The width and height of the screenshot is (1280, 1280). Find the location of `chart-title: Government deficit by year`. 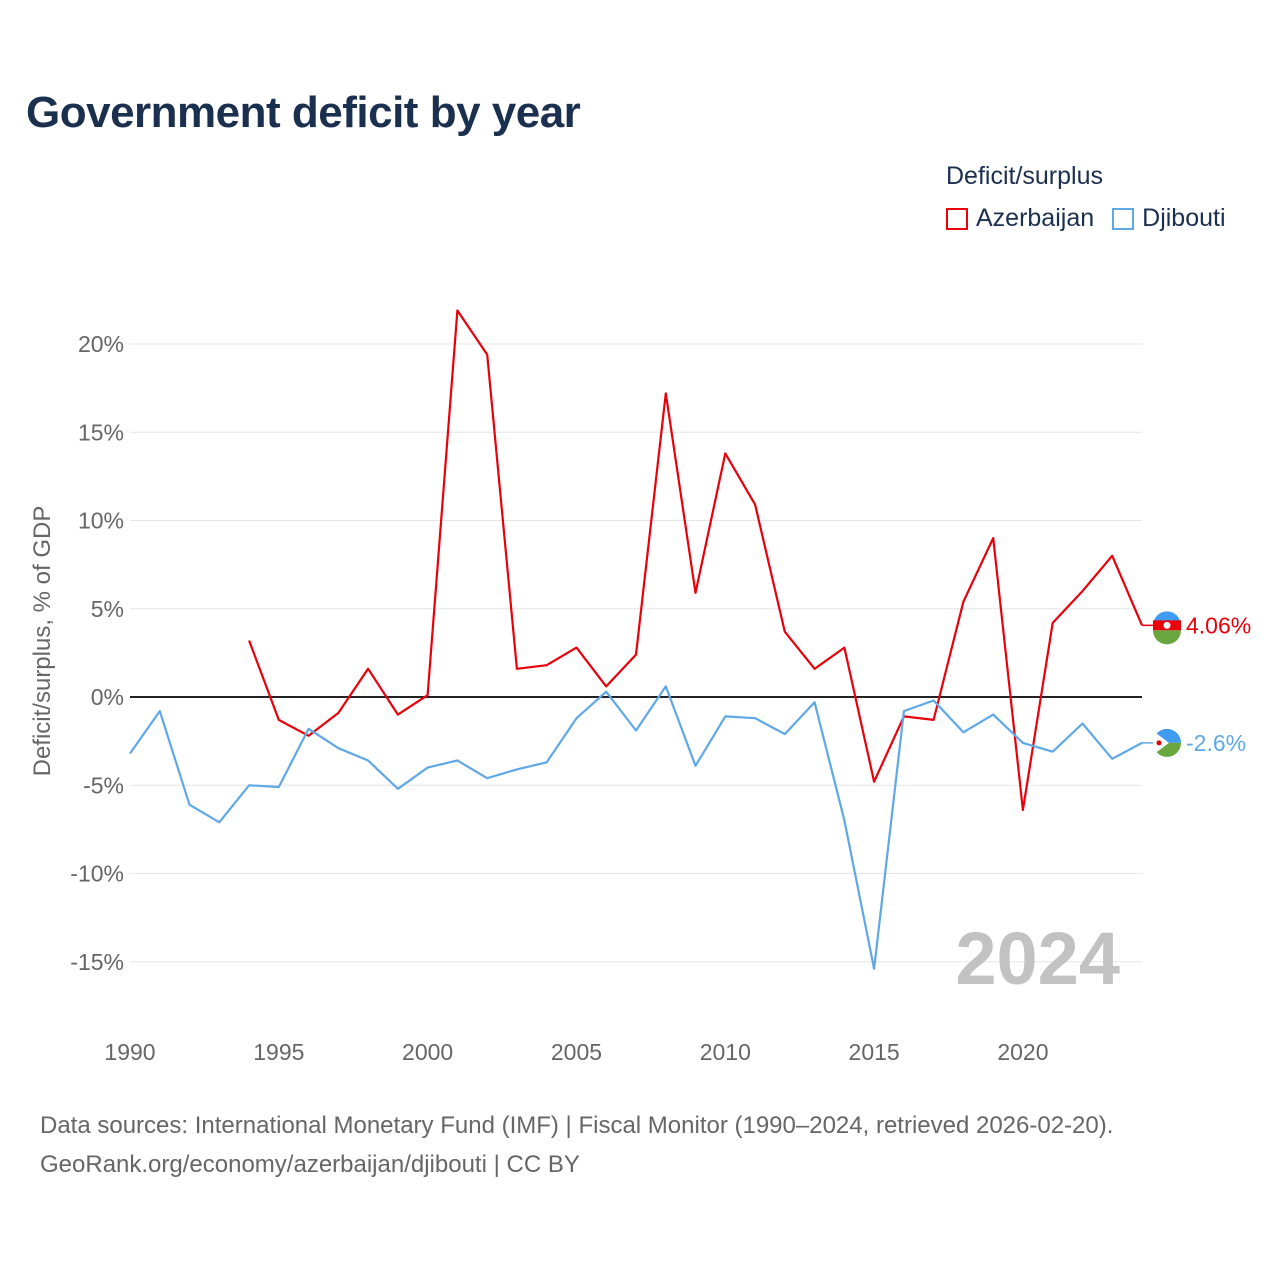

chart-title: Government deficit by year is located at coordinates (303, 112).